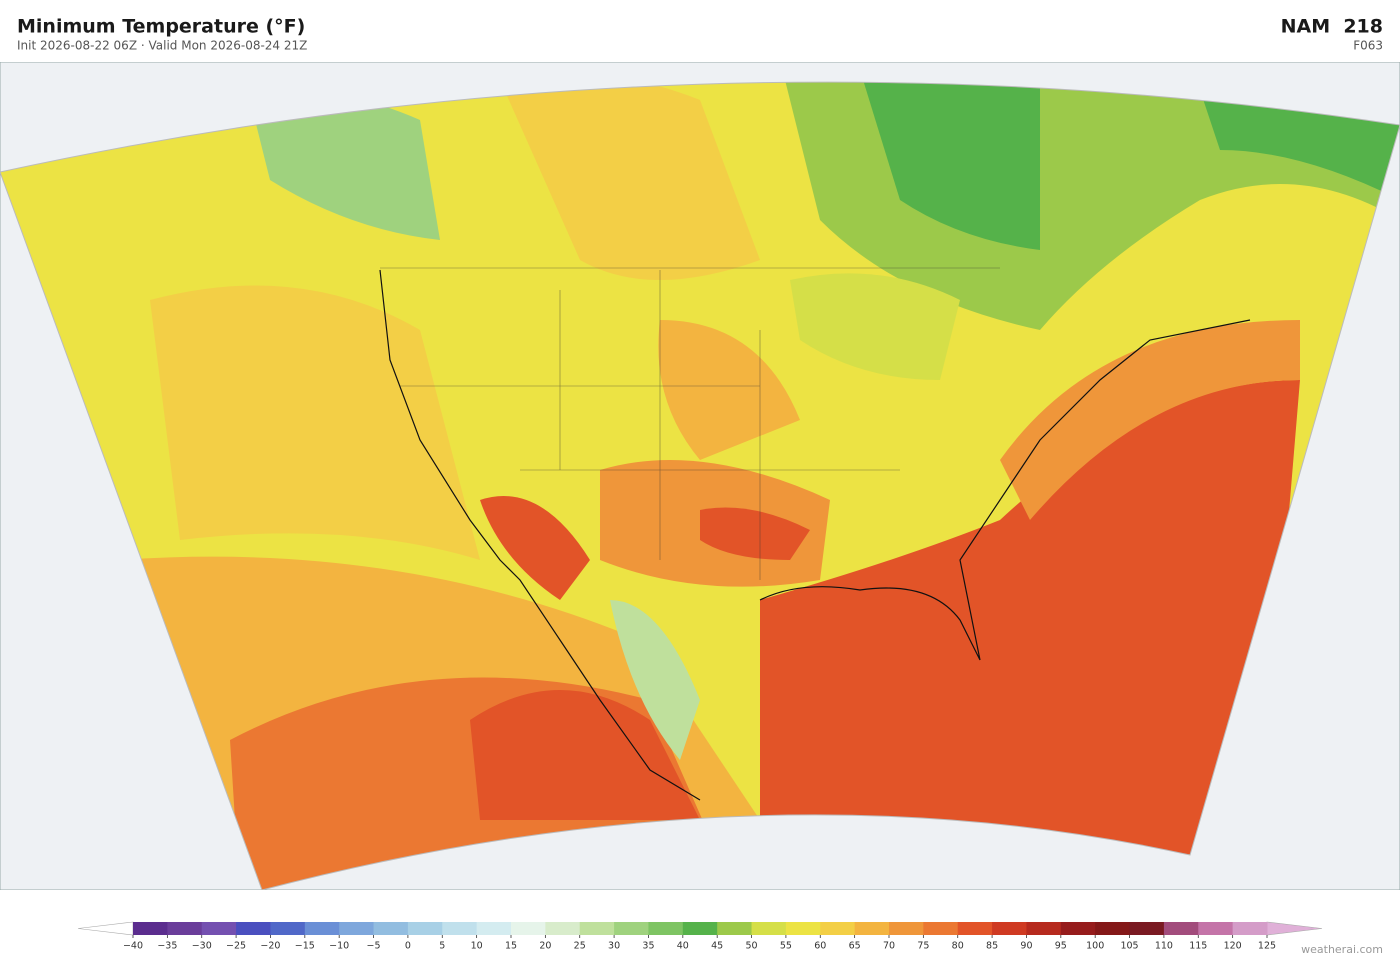 The width and height of the screenshot is (1400, 969). What do you see at coordinates (923, 946) in the screenshot?
I see `colorbar-tick-label: 75` at bounding box center [923, 946].